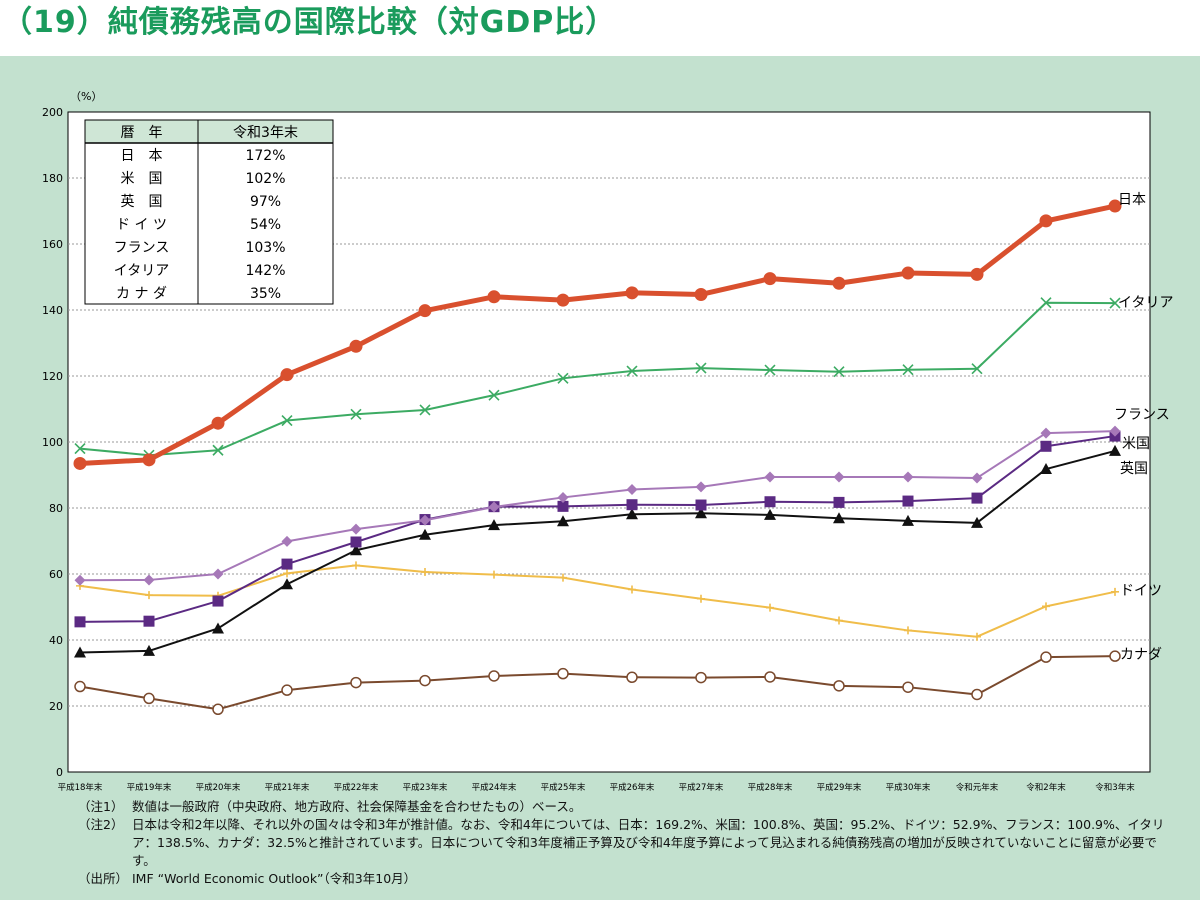  I want to click on legend-table-header: 暦 年, so click(142, 133).